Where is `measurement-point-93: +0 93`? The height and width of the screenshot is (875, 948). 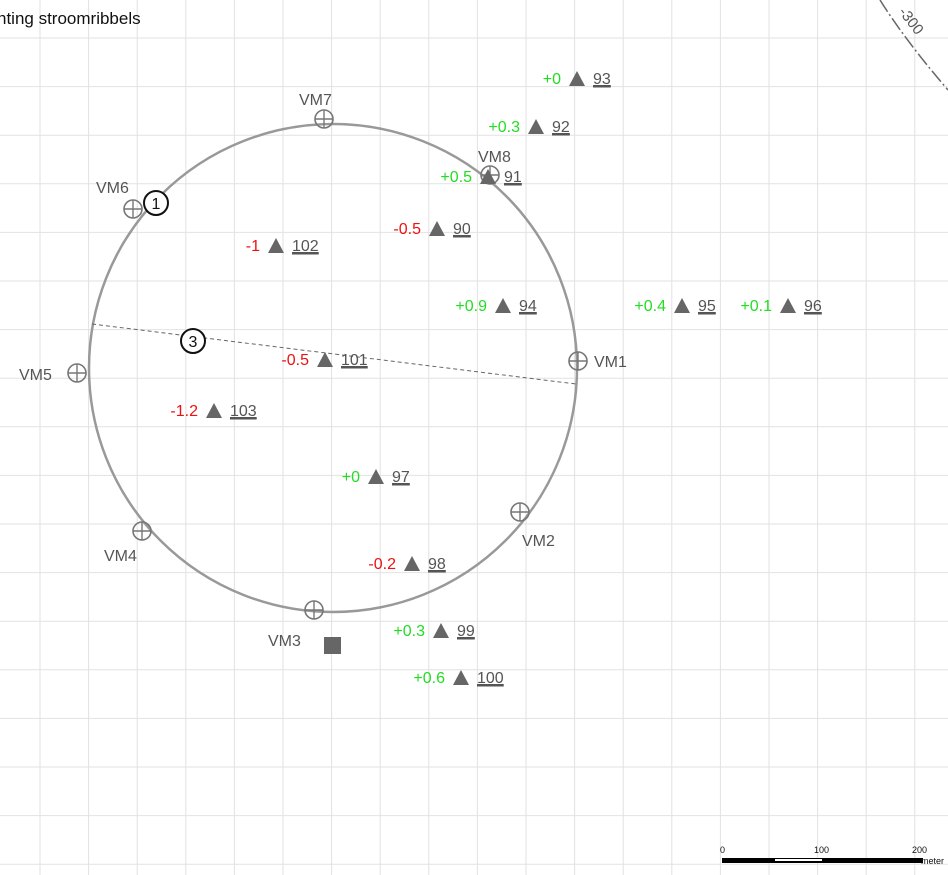
measurement-point-93: +0 93 is located at coordinates (577, 79).